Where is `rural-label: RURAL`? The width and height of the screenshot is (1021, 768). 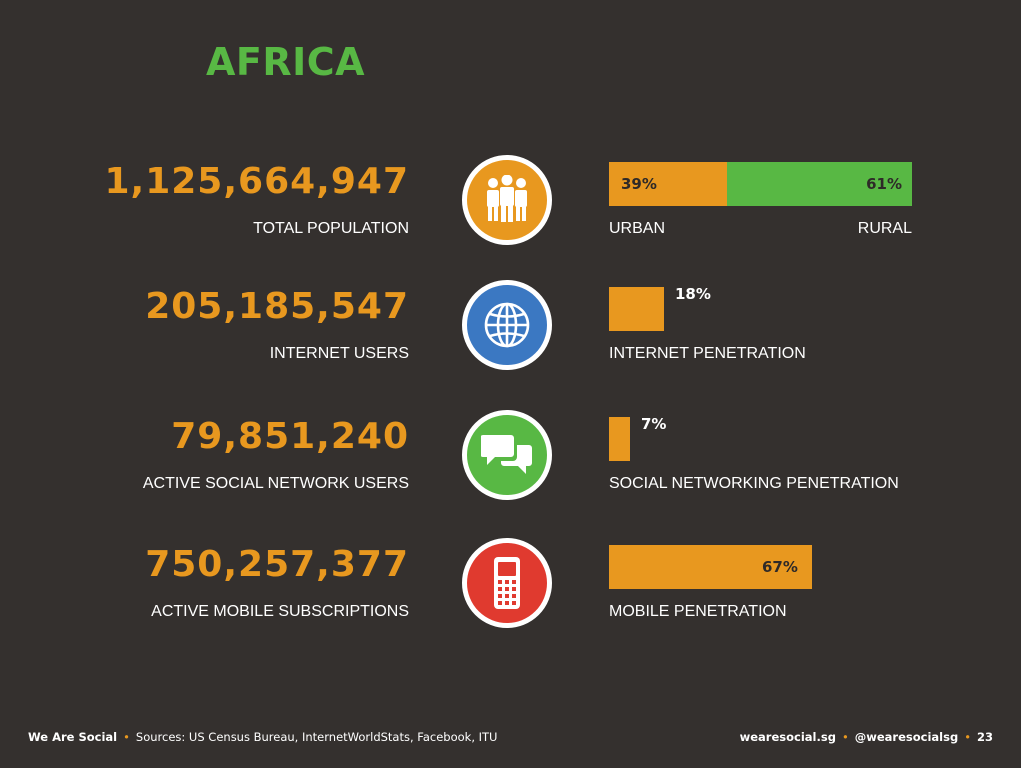 rural-label: RURAL is located at coordinates (884, 228).